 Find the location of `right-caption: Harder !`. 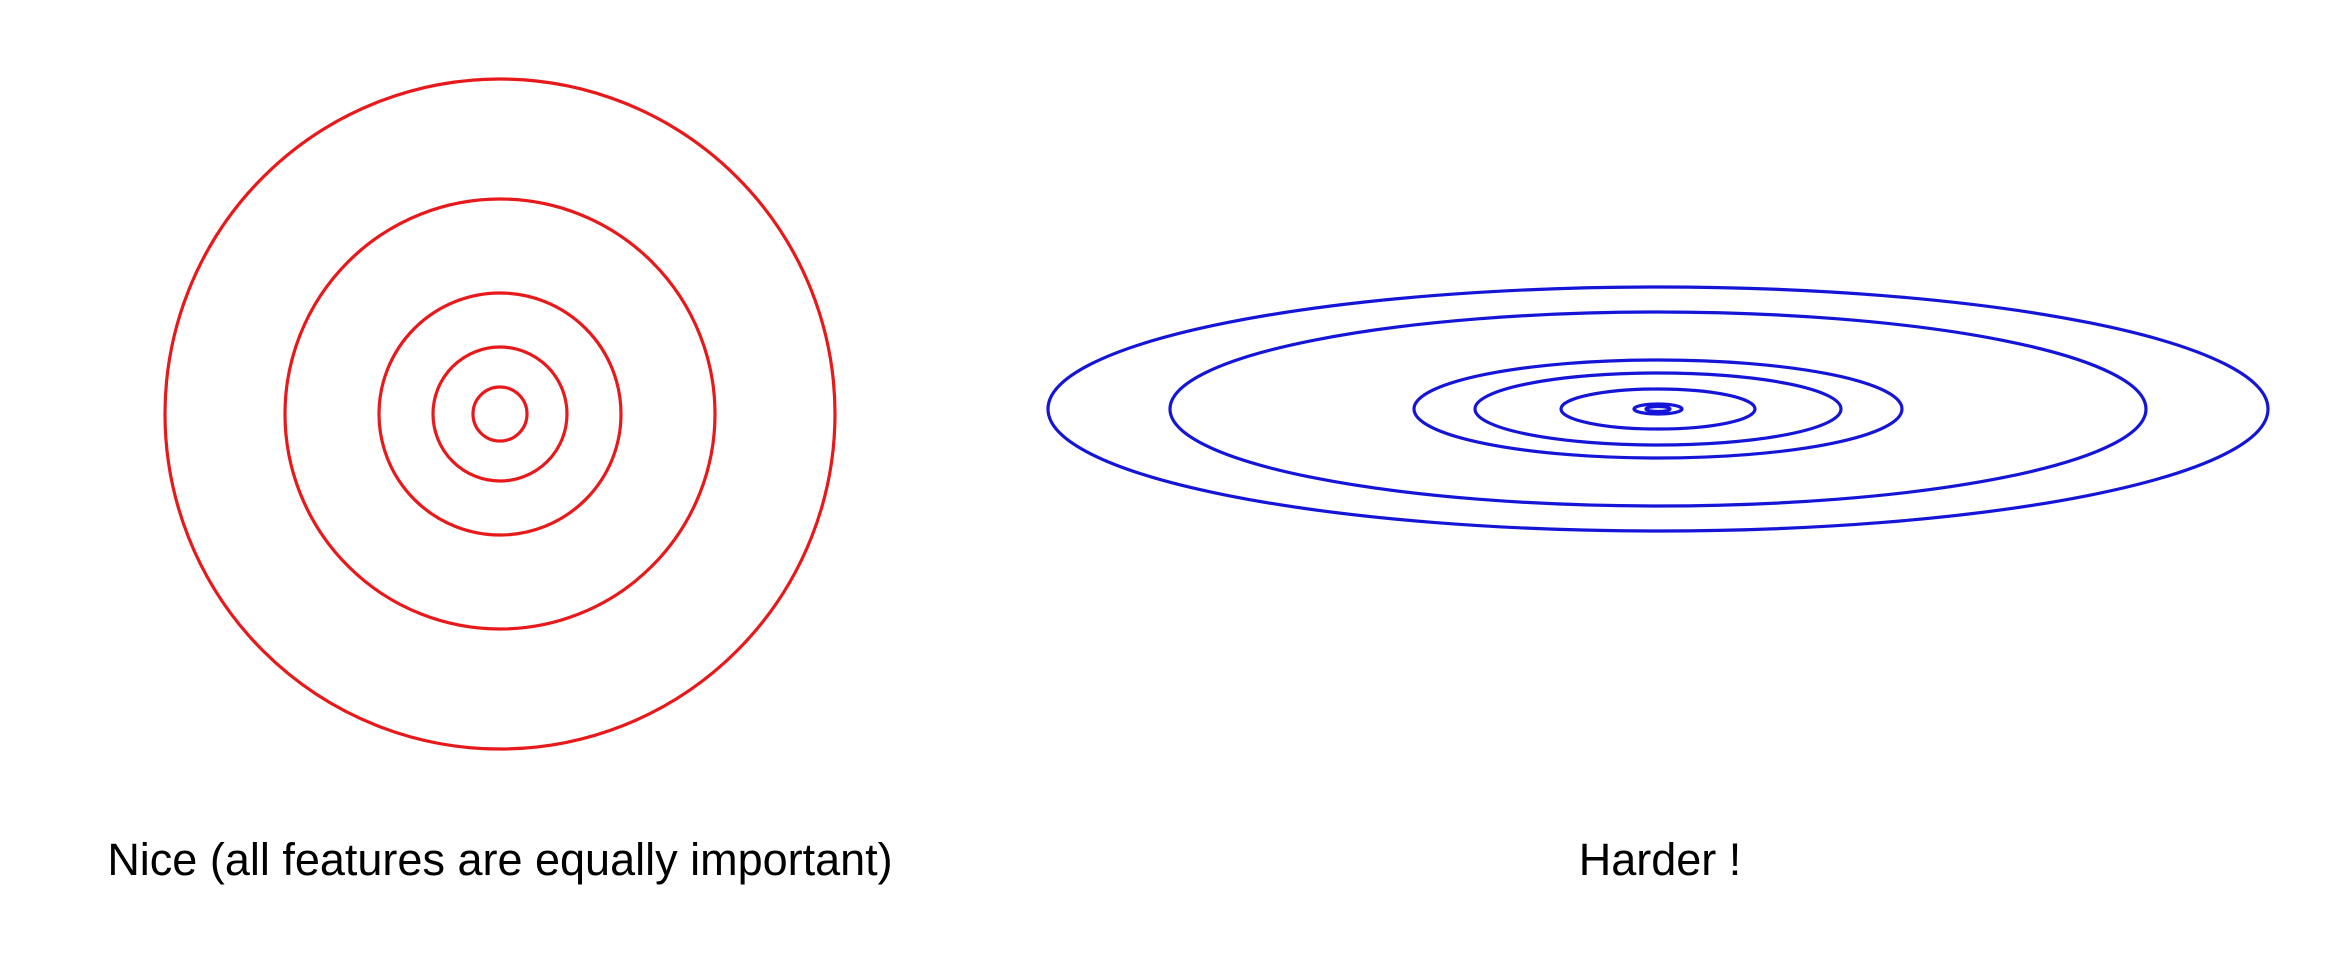

right-caption: Harder ! is located at coordinates (1660, 859).